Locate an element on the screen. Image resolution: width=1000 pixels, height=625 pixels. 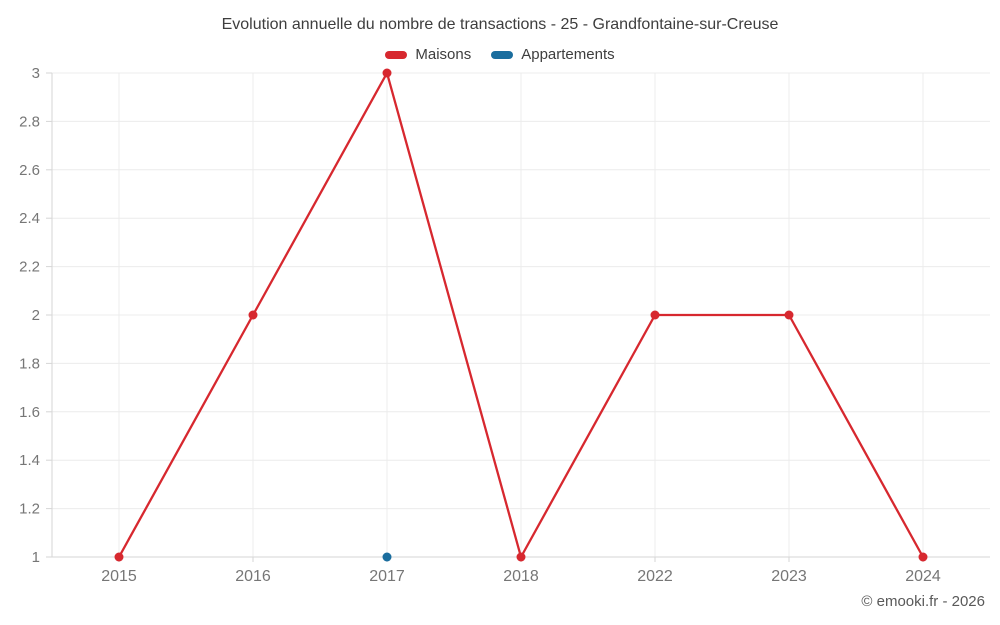
legend-swatch-maisons-icon is located at coordinates (396, 54).